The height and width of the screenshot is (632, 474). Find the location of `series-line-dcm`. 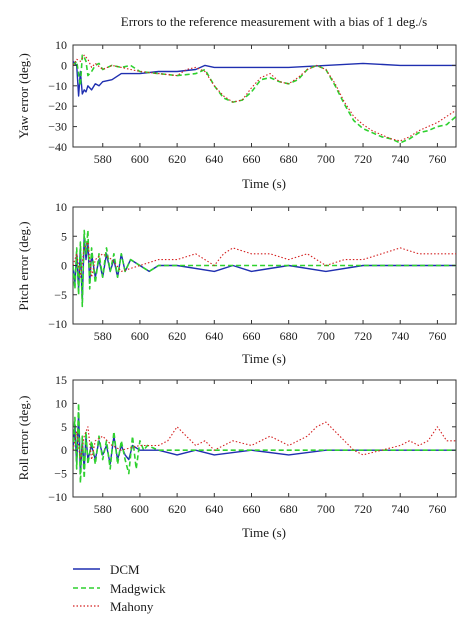

series-line-dcm is located at coordinates (264, 268).